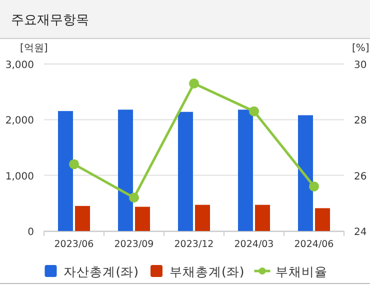  What do you see at coordinates (254, 244) in the screenshot?
I see `x-tick-label: 2024/03` at bounding box center [254, 244].